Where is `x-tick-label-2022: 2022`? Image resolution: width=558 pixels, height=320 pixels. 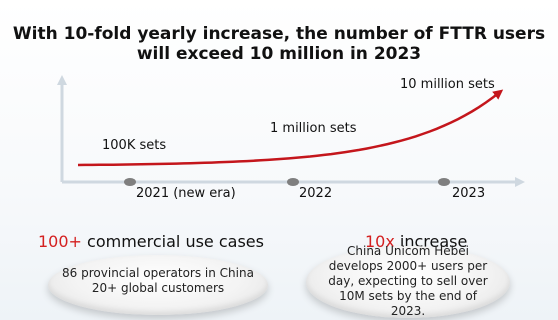 x-tick-label-2022: 2022 is located at coordinates (316, 193).